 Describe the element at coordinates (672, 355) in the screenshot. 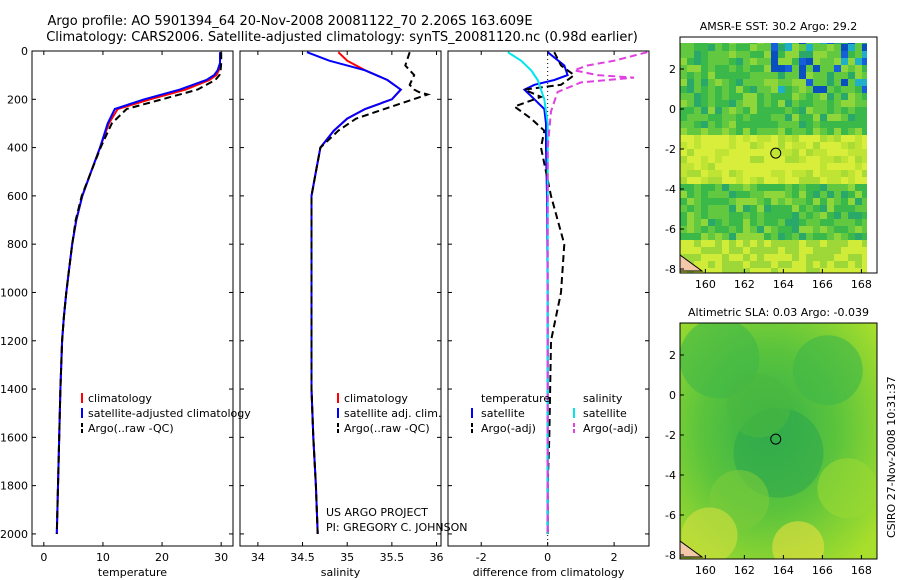

I see `altimetric-sla-ytick-label: 2` at that location.